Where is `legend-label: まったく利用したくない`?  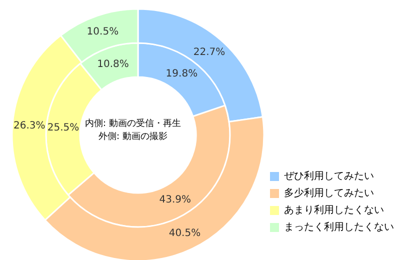 legend-label: まったく利用したくない is located at coordinates (339, 227).